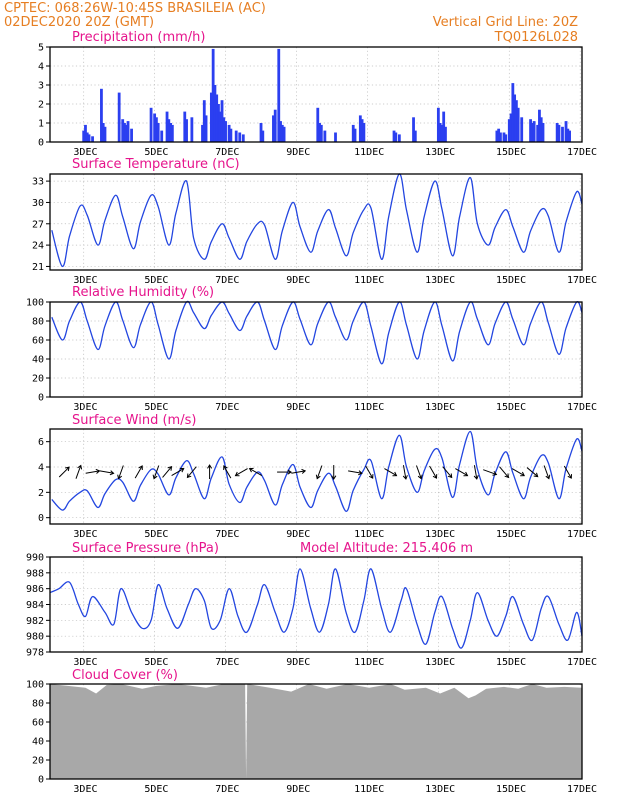 The height and width of the screenshot is (800, 618). Describe the element at coordinates (511, 534) in the screenshot. I see `wind-xtick-label: 15DEC` at that location.